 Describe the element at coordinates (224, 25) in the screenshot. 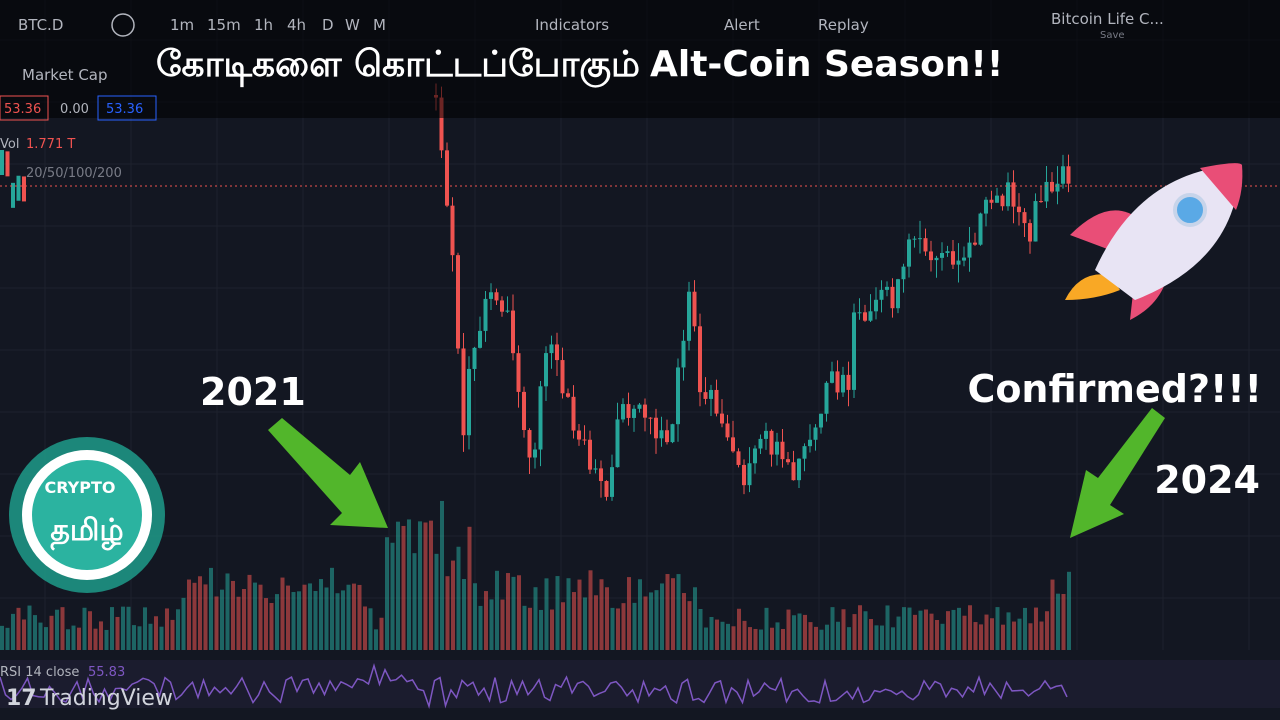

I see `interval: 15m` at that location.